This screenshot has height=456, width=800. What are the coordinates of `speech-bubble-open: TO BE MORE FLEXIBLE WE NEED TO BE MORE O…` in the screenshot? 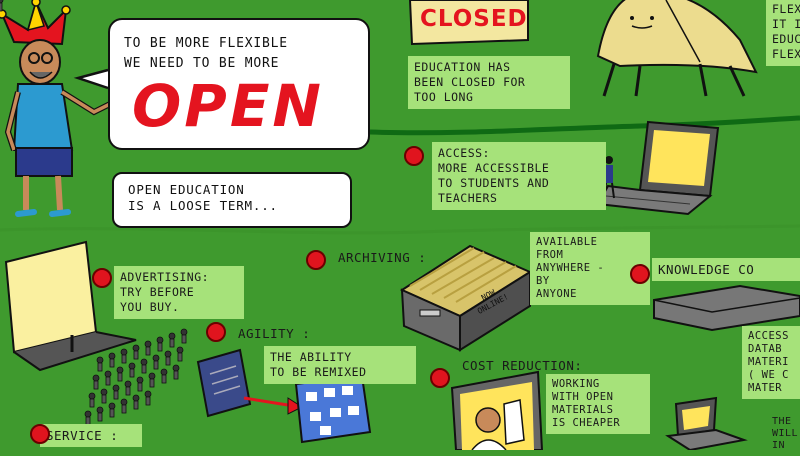 It's located at (239, 84).